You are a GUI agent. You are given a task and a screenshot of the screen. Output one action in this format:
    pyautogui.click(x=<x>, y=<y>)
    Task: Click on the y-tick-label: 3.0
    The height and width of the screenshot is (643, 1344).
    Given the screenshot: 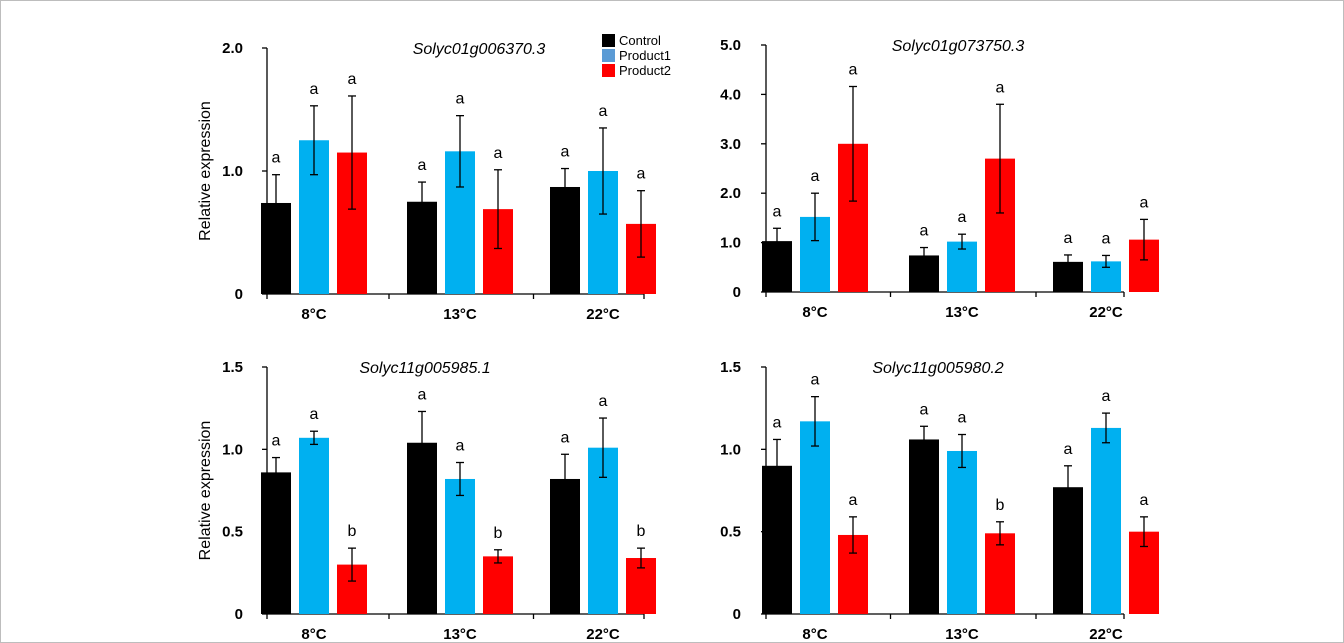 What is the action you would take?
    pyautogui.click(x=730, y=144)
    